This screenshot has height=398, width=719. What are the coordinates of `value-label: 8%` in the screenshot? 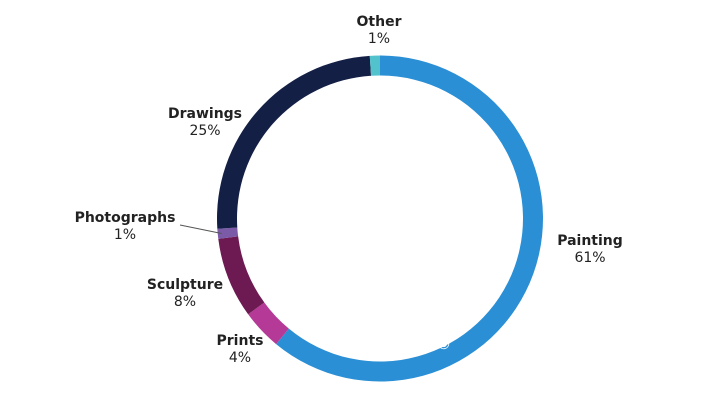 It's located at (185, 302).